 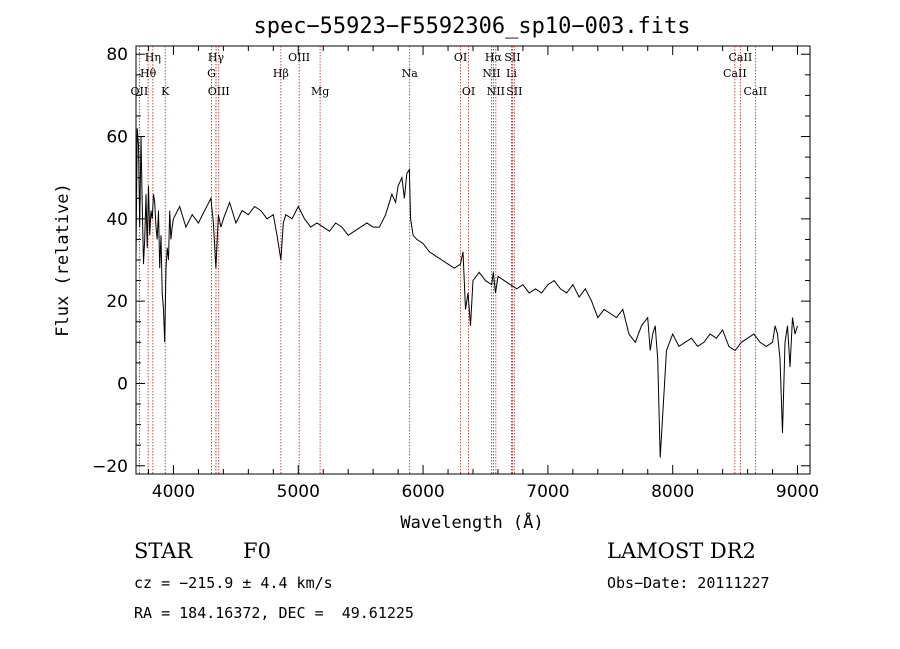 What do you see at coordinates (320, 91) in the screenshot?
I see `line-marker-label: Mg` at bounding box center [320, 91].